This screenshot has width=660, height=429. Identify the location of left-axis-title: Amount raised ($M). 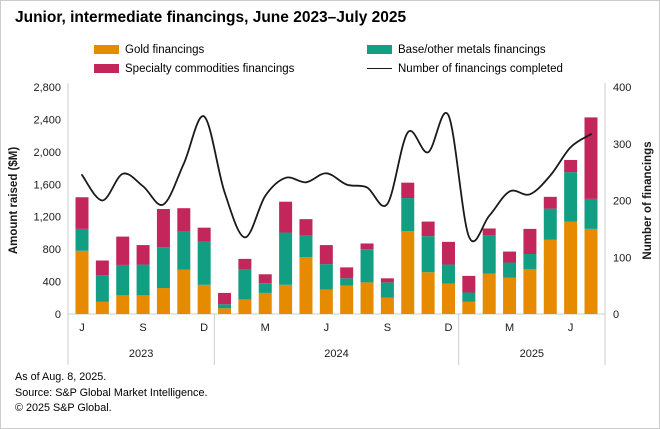
(14, 201).